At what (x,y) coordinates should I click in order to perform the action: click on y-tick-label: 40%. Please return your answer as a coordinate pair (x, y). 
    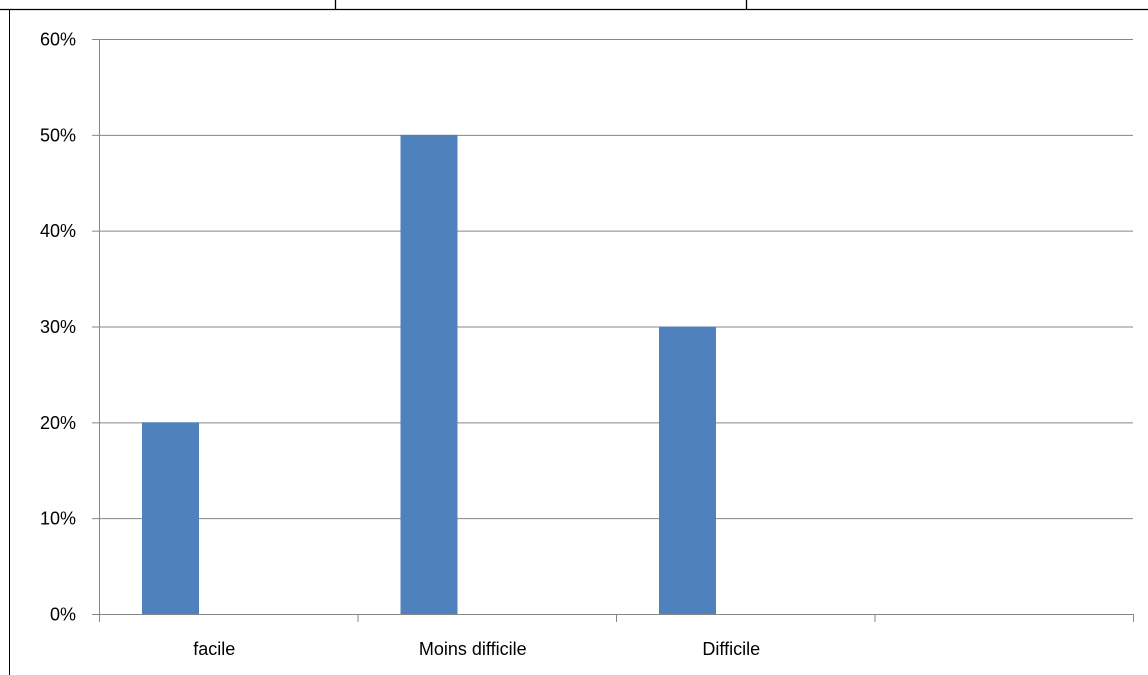
    Looking at the image, I should click on (58, 231).